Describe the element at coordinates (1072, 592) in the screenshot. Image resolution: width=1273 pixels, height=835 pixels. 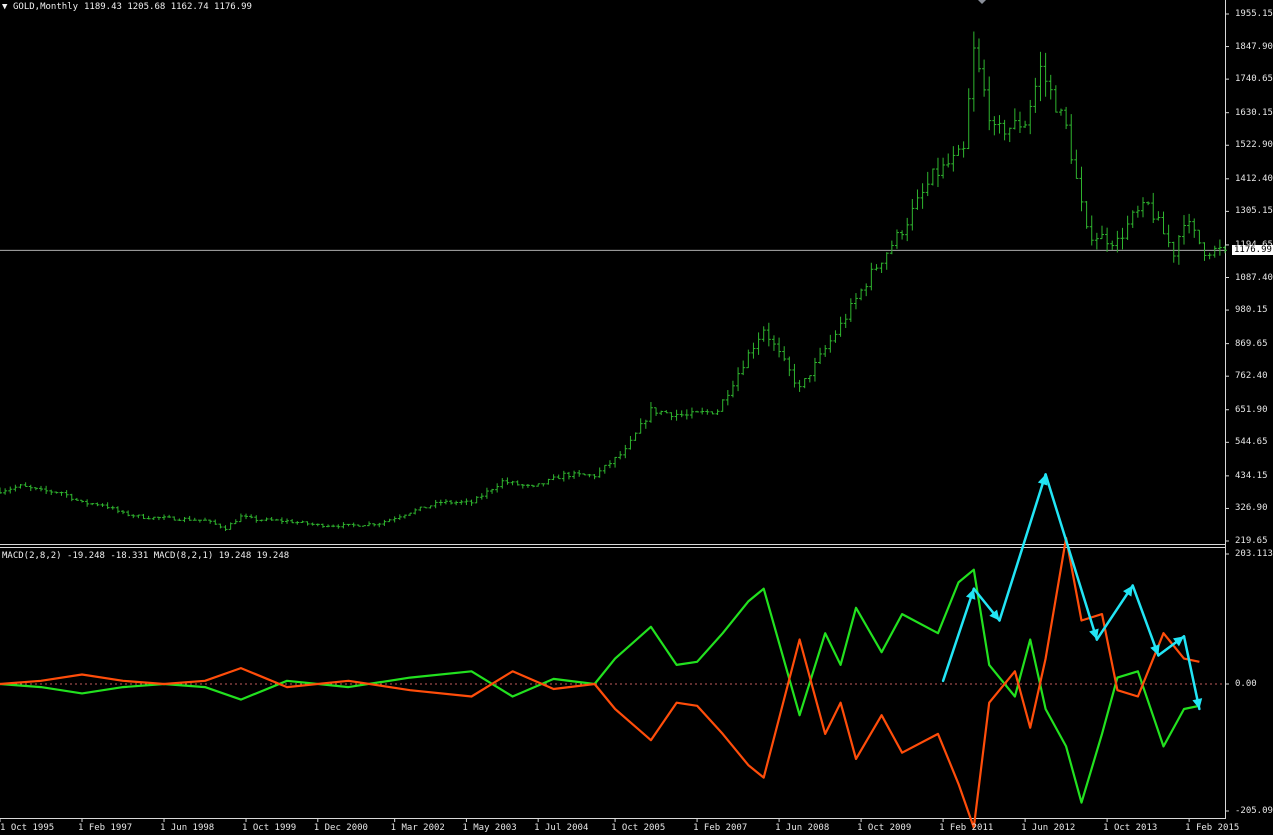
I see `annotation-arrows` at that location.